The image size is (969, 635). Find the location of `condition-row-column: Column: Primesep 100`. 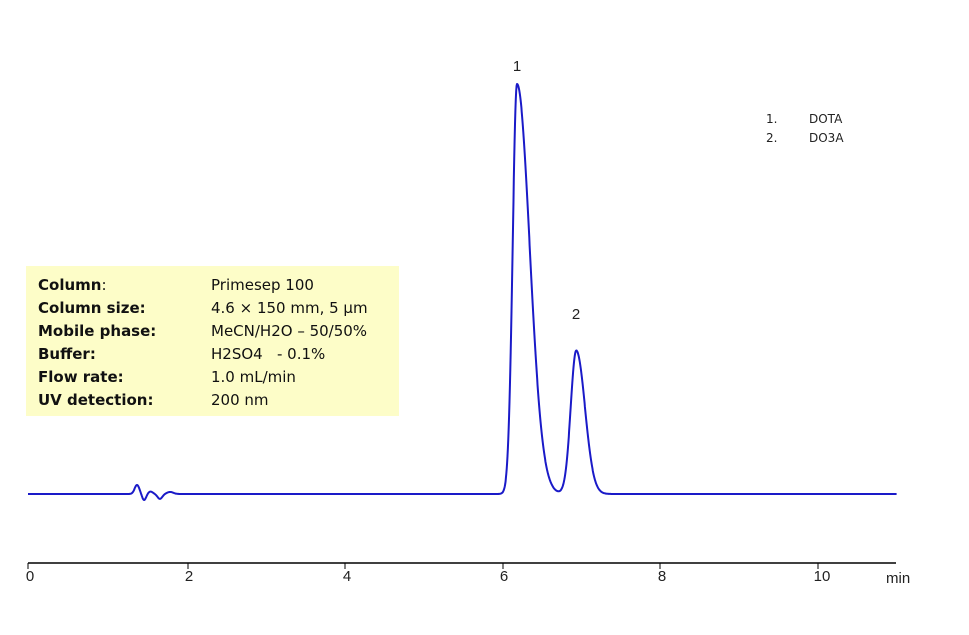

condition-row-column: Column: Primesep 100 is located at coordinates (176, 285).